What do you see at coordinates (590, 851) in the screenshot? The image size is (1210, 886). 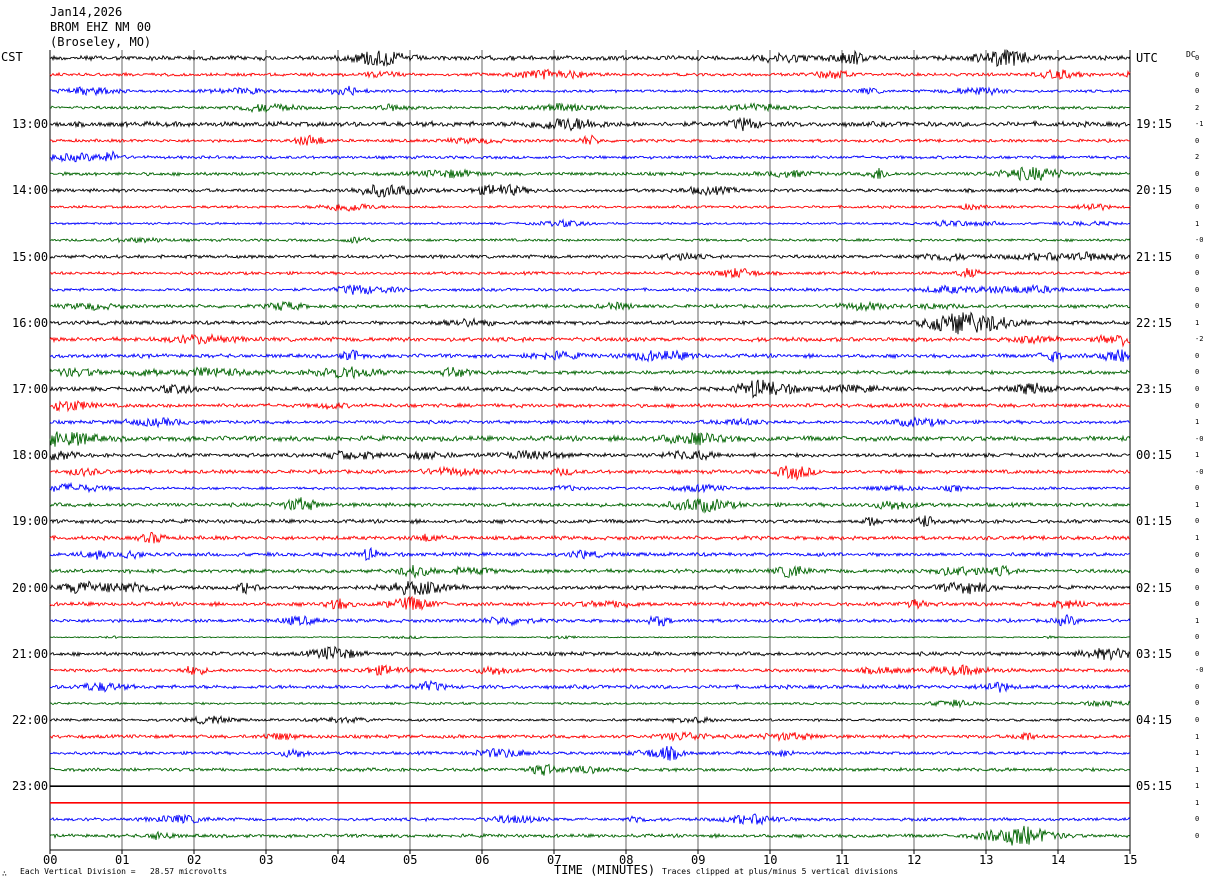 I see `x-axis-ticks` at bounding box center [590, 851].